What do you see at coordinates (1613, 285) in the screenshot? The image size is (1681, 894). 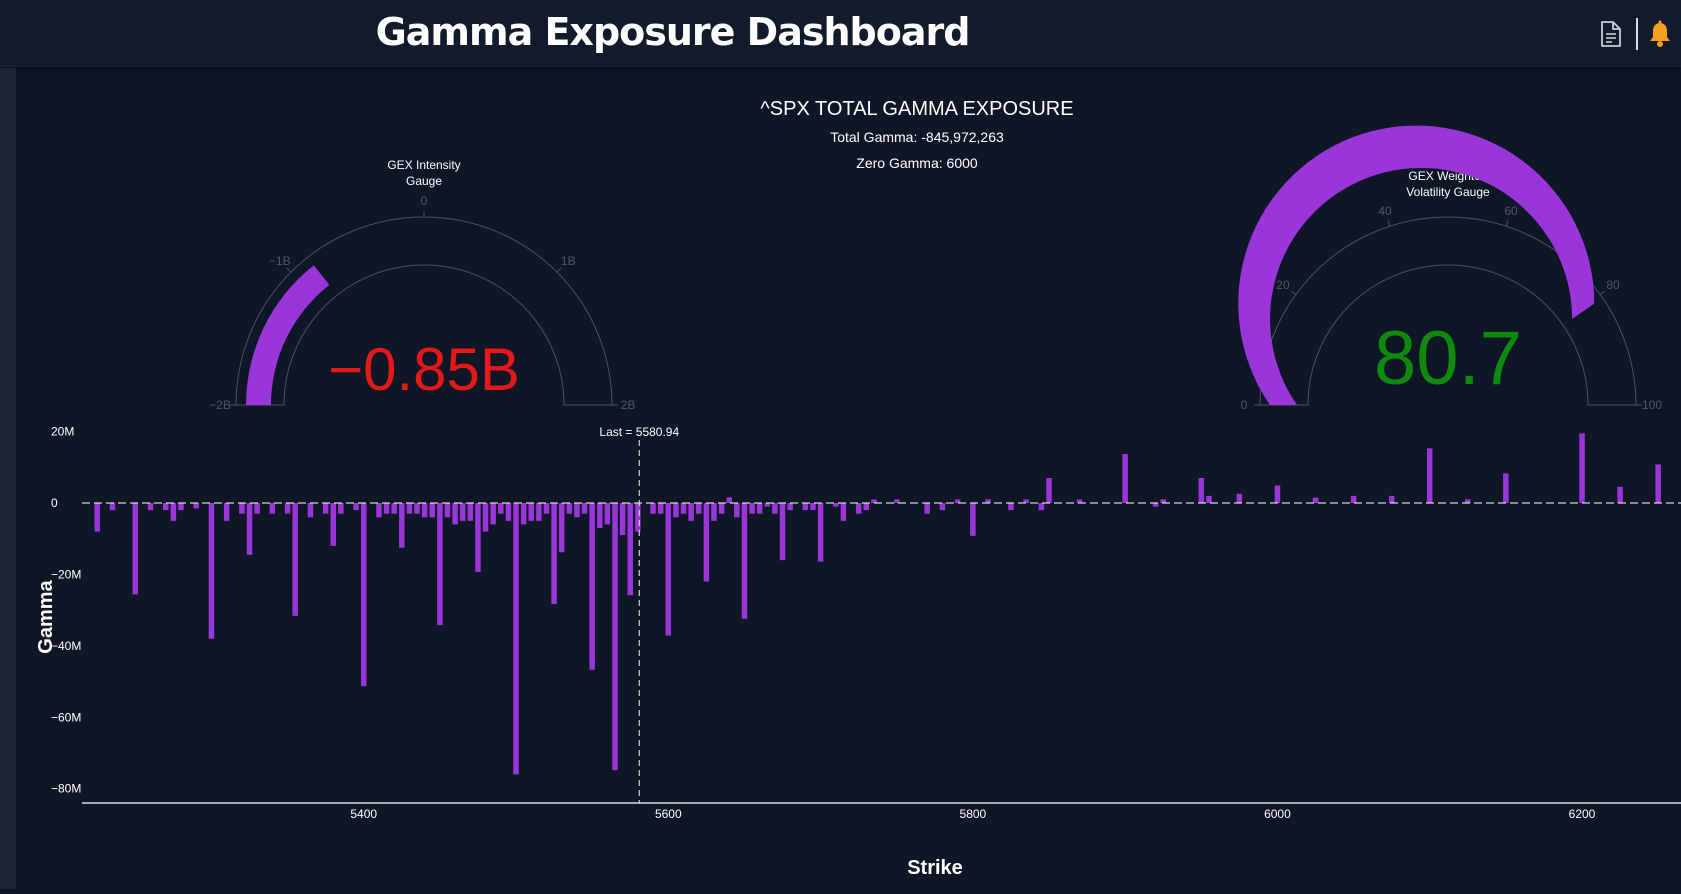 I see `gauge-tick-label: 80` at bounding box center [1613, 285].